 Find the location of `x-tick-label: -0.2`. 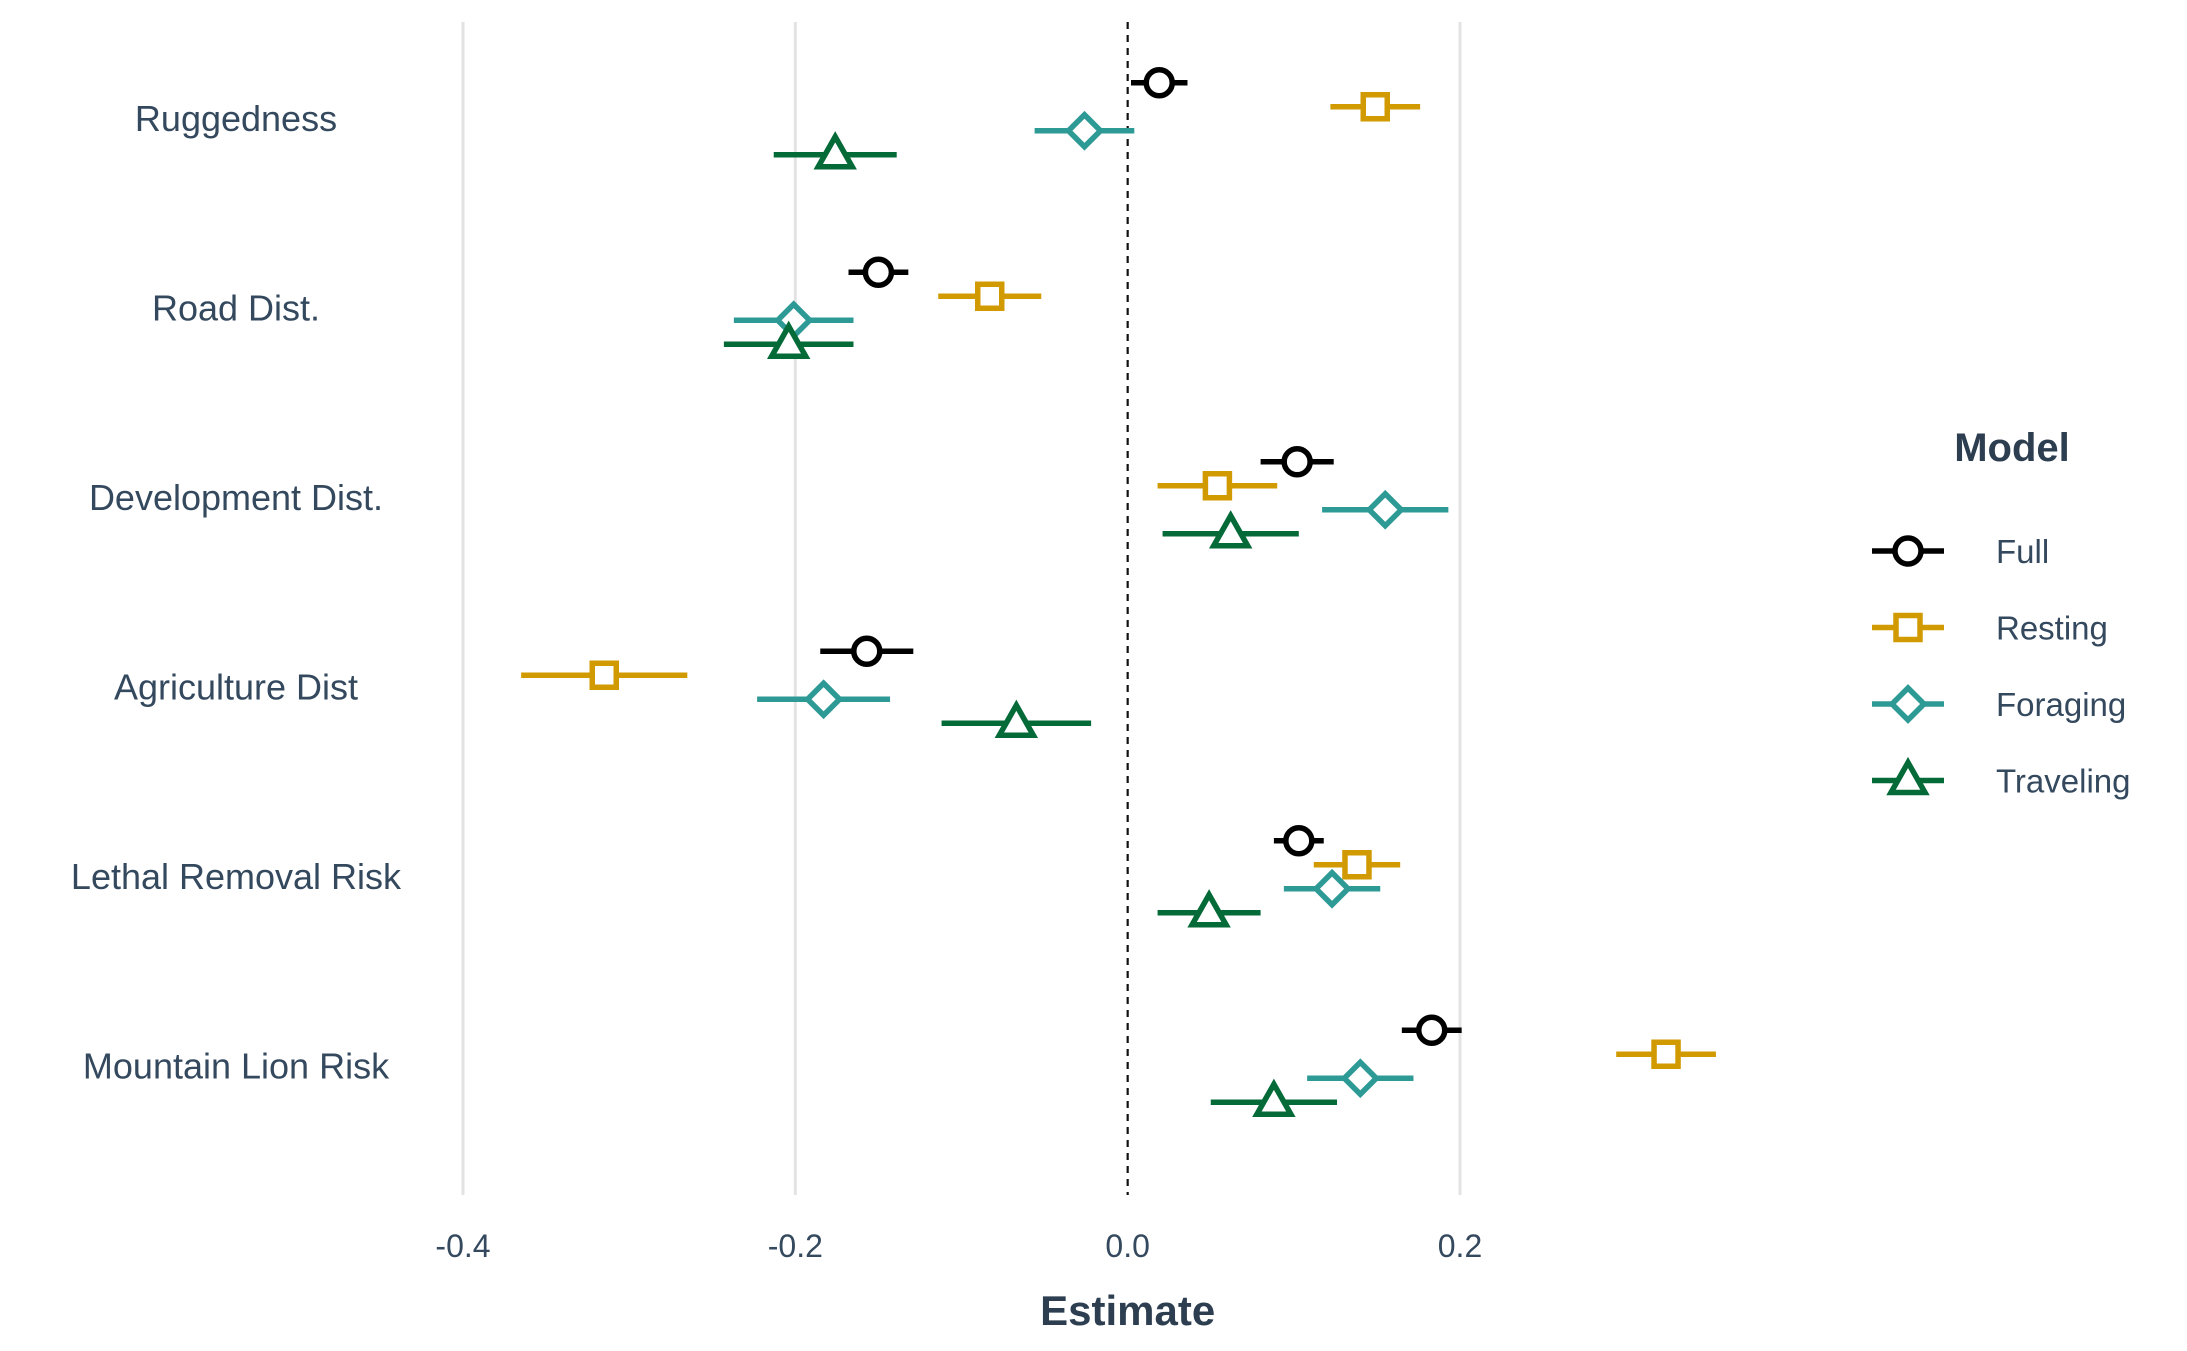

x-tick-label: -0.2 is located at coordinates (795, 1246).